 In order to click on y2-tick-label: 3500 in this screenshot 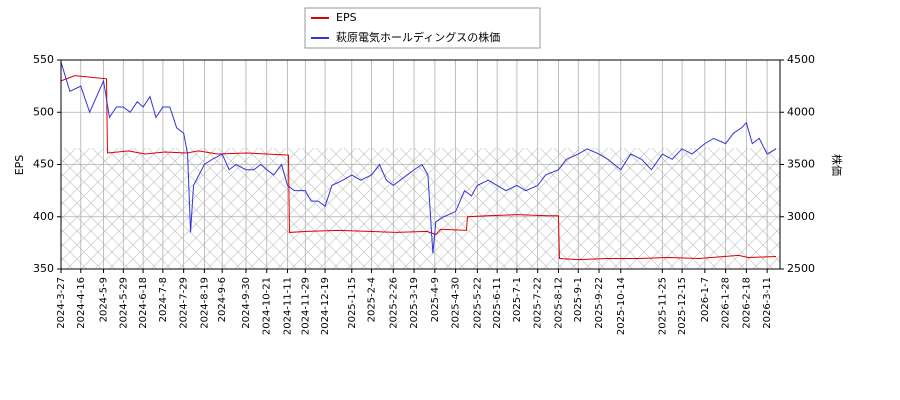, I will do `click(801, 164)`.